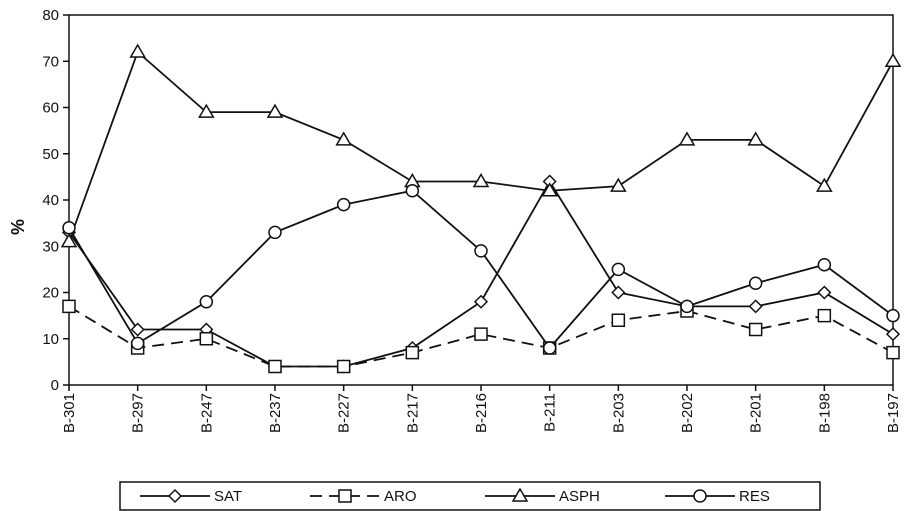 The image size is (906, 511). I want to click on y-tick-label: 40, so click(50, 200).